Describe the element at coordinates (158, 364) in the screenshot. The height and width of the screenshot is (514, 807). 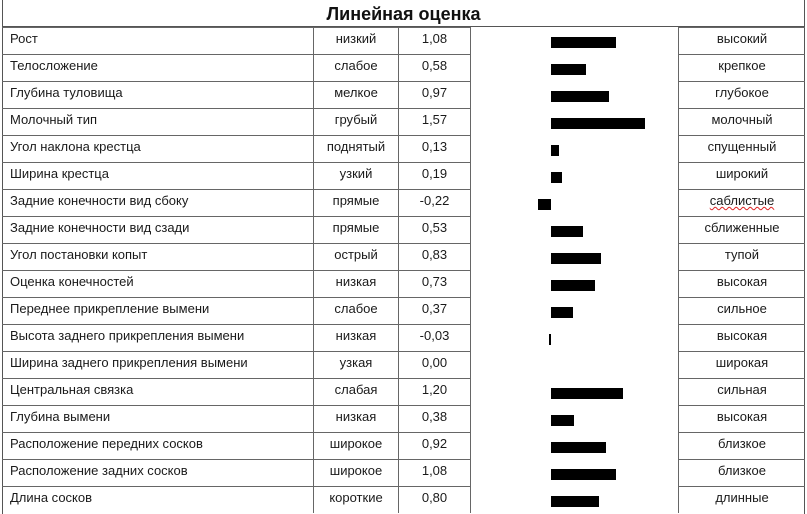
I see `trait-name: Ширина заднего прикрепления вымени` at that location.